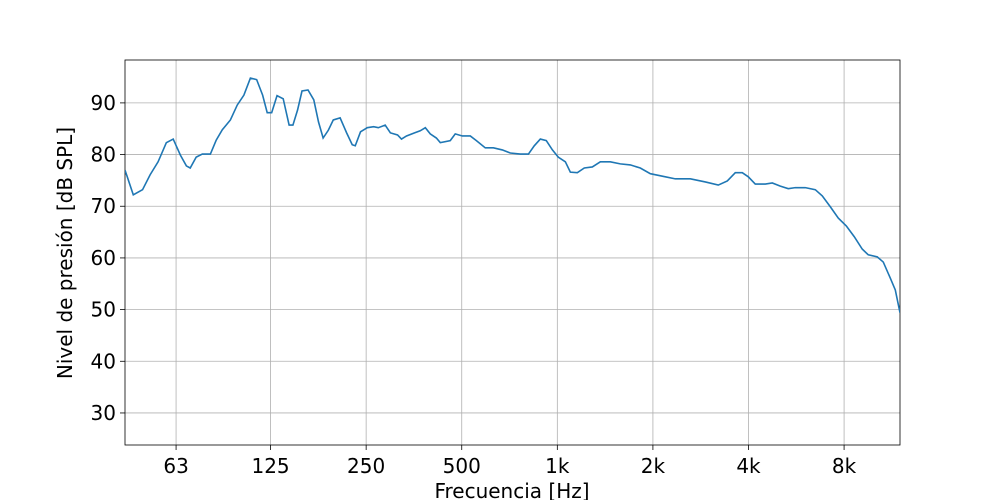 The height and width of the screenshot is (500, 1000). Describe the element at coordinates (844, 466) in the screenshot. I see `x-tick-label: 8k` at that location.